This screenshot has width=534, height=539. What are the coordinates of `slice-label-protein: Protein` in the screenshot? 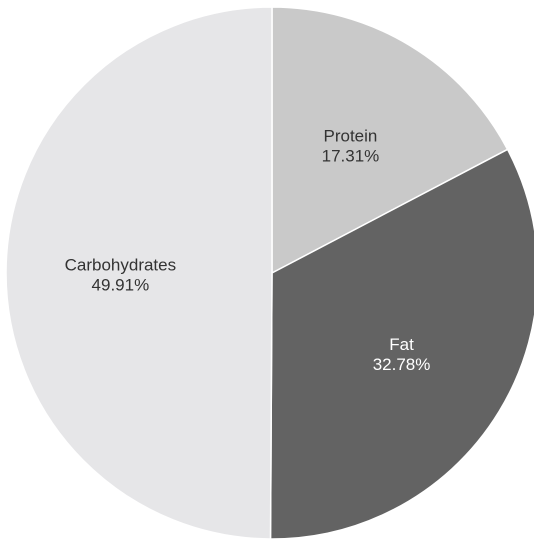 It's located at (351, 135).